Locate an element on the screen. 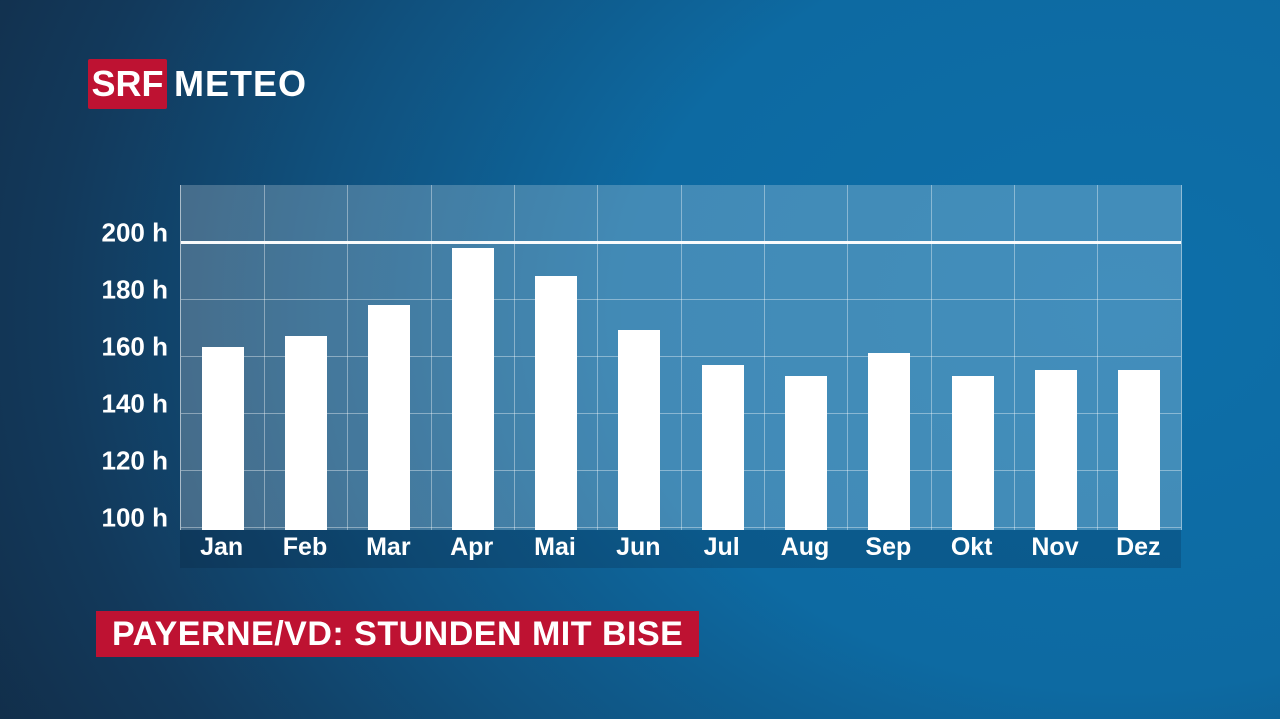 The height and width of the screenshot is (719, 1280). bar-sep is located at coordinates (889, 441).